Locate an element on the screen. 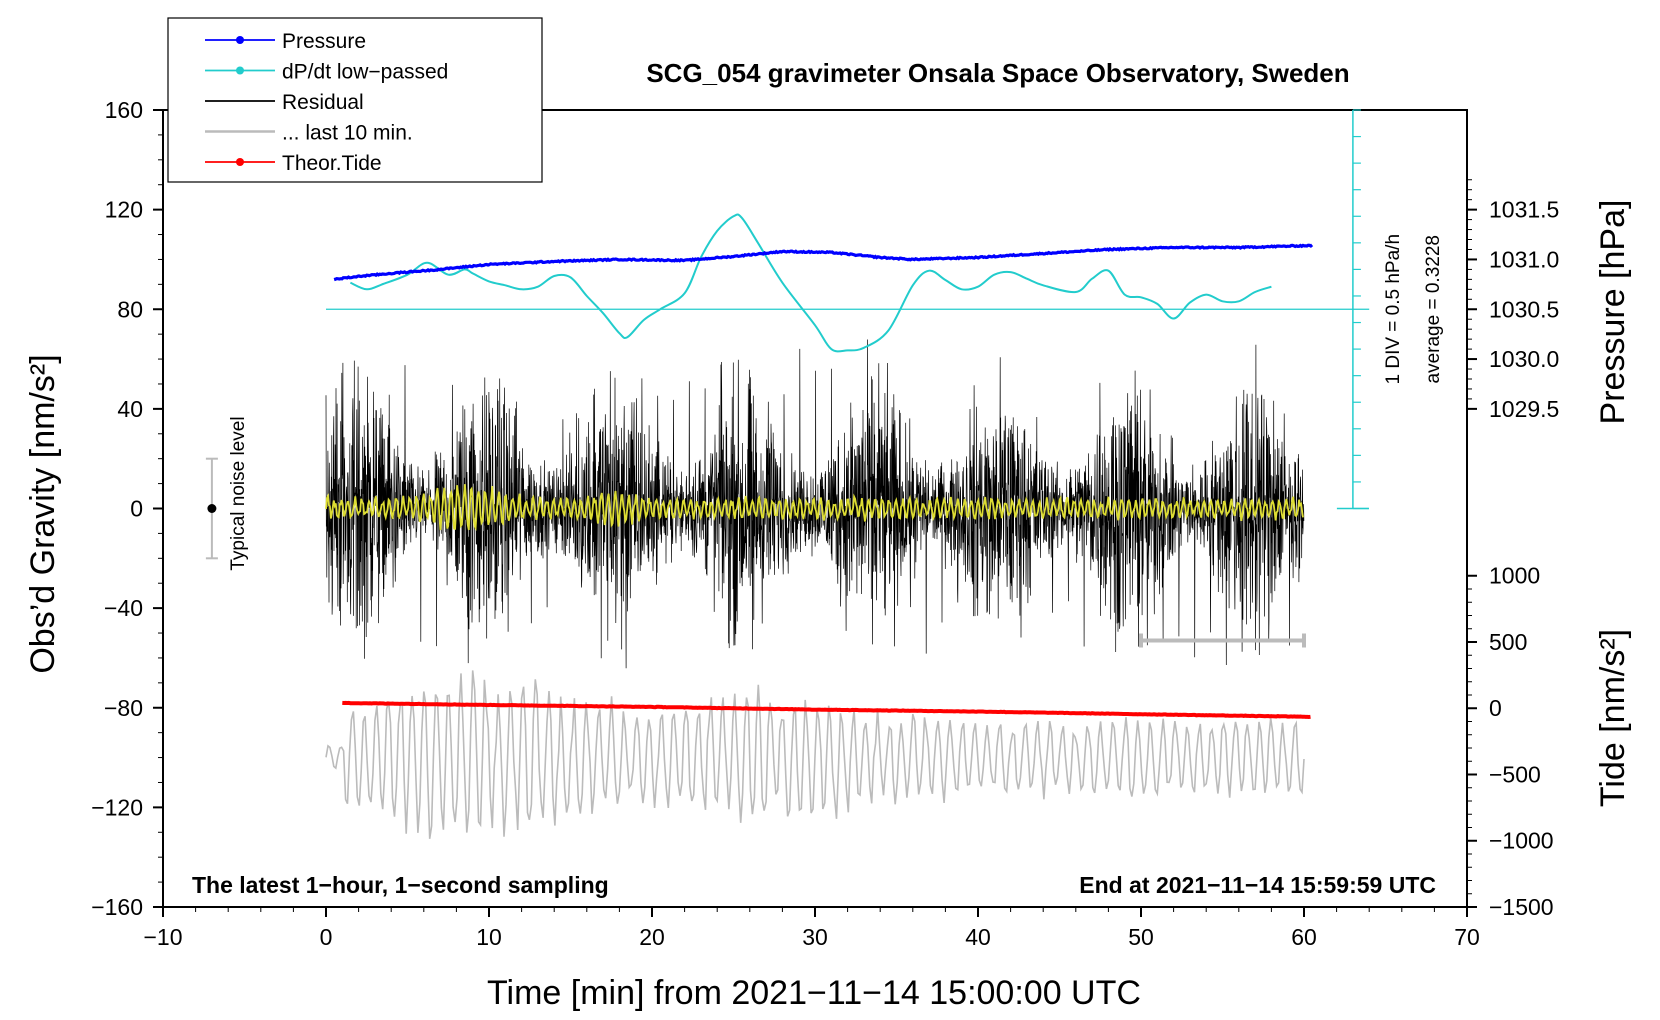  x-tick-label: 0 is located at coordinates (326, 937).